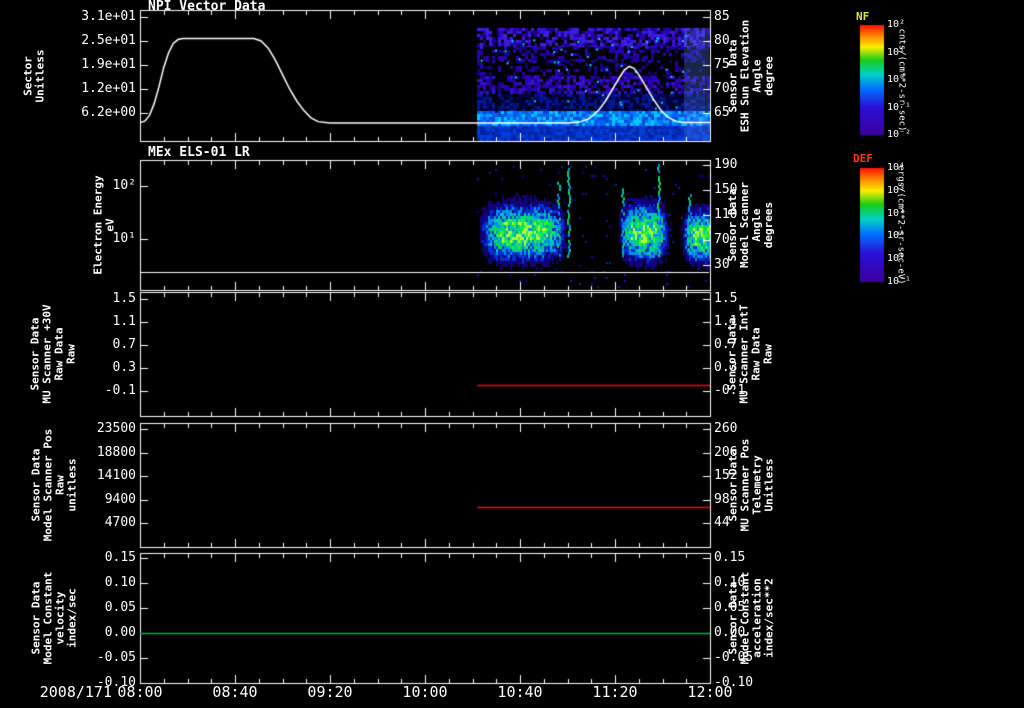 This screenshot has width=1024, height=708. What do you see at coordinates (116, 657) in the screenshot?
I see `panel5-ytick-left: -0.05` at bounding box center [116, 657].